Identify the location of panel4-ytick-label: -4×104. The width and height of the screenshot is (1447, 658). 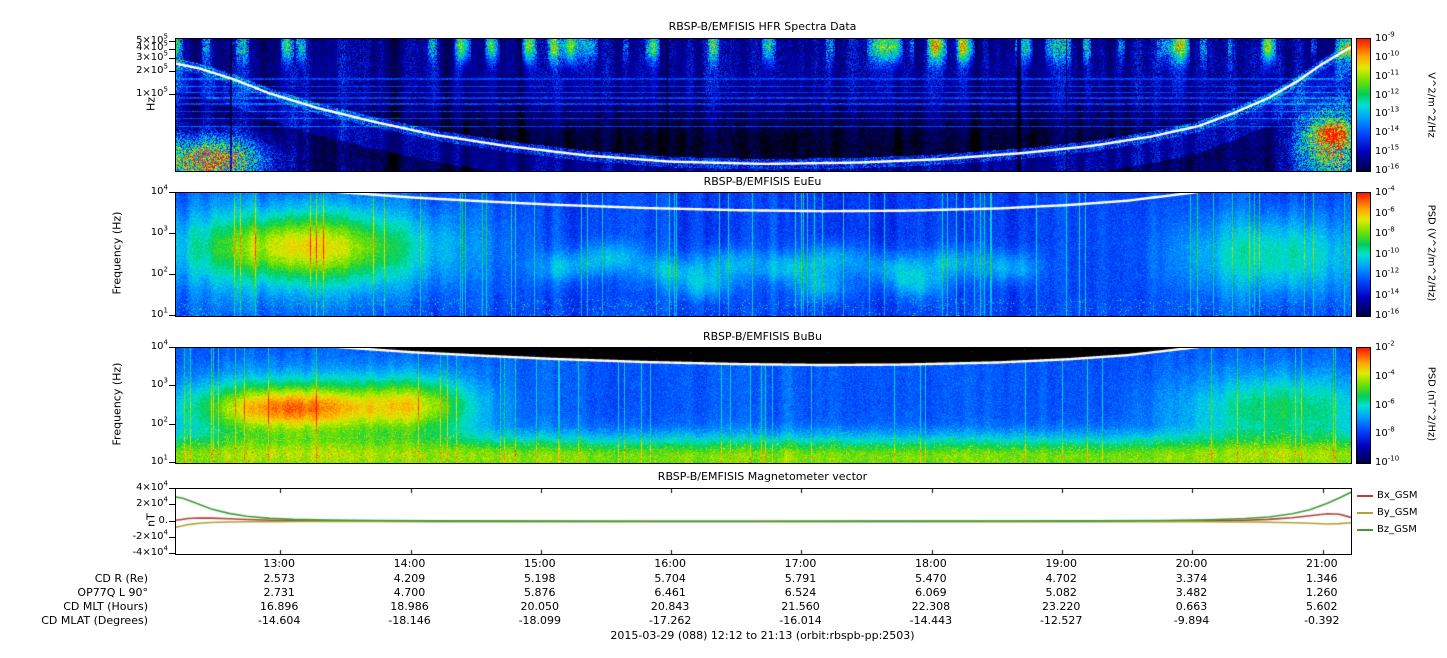
(150, 551).